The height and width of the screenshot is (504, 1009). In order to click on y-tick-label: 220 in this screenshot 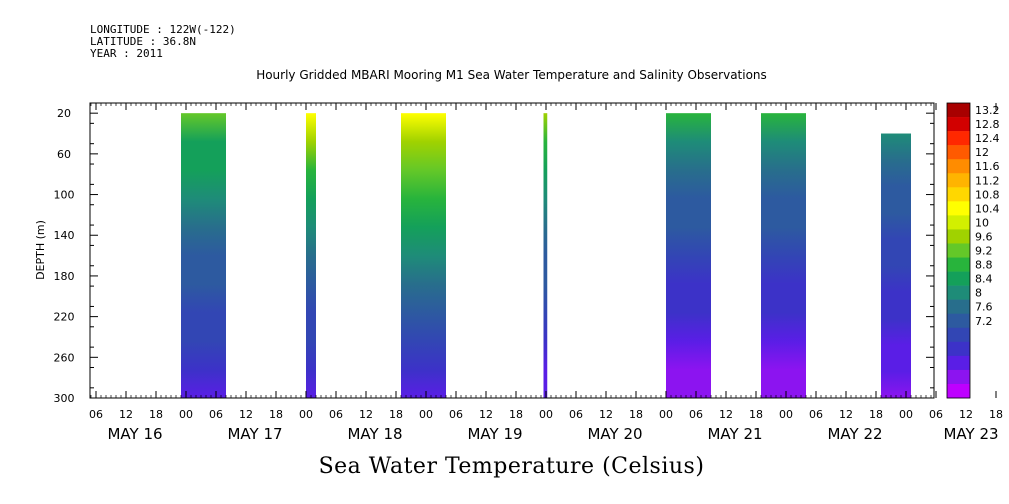, I will do `click(64, 317)`.